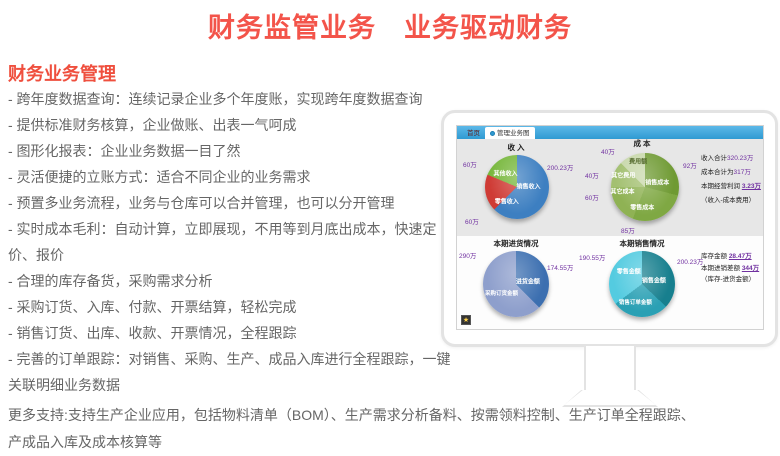 This screenshot has width=780, height=456. What do you see at coordinates (635, 303) in the screenshot?
I see `slice-label: 销售订单金额` at bounding box center [635, 303].